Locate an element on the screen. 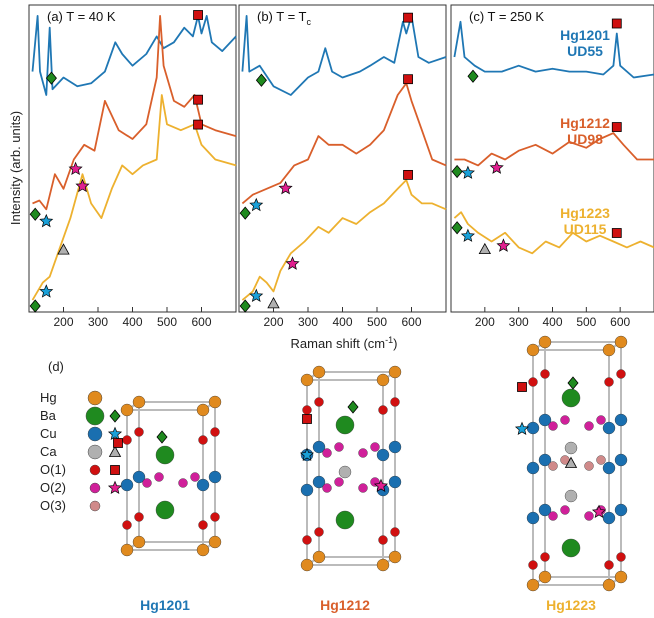  legend-row: Ca is located at coordinates (81, 452).